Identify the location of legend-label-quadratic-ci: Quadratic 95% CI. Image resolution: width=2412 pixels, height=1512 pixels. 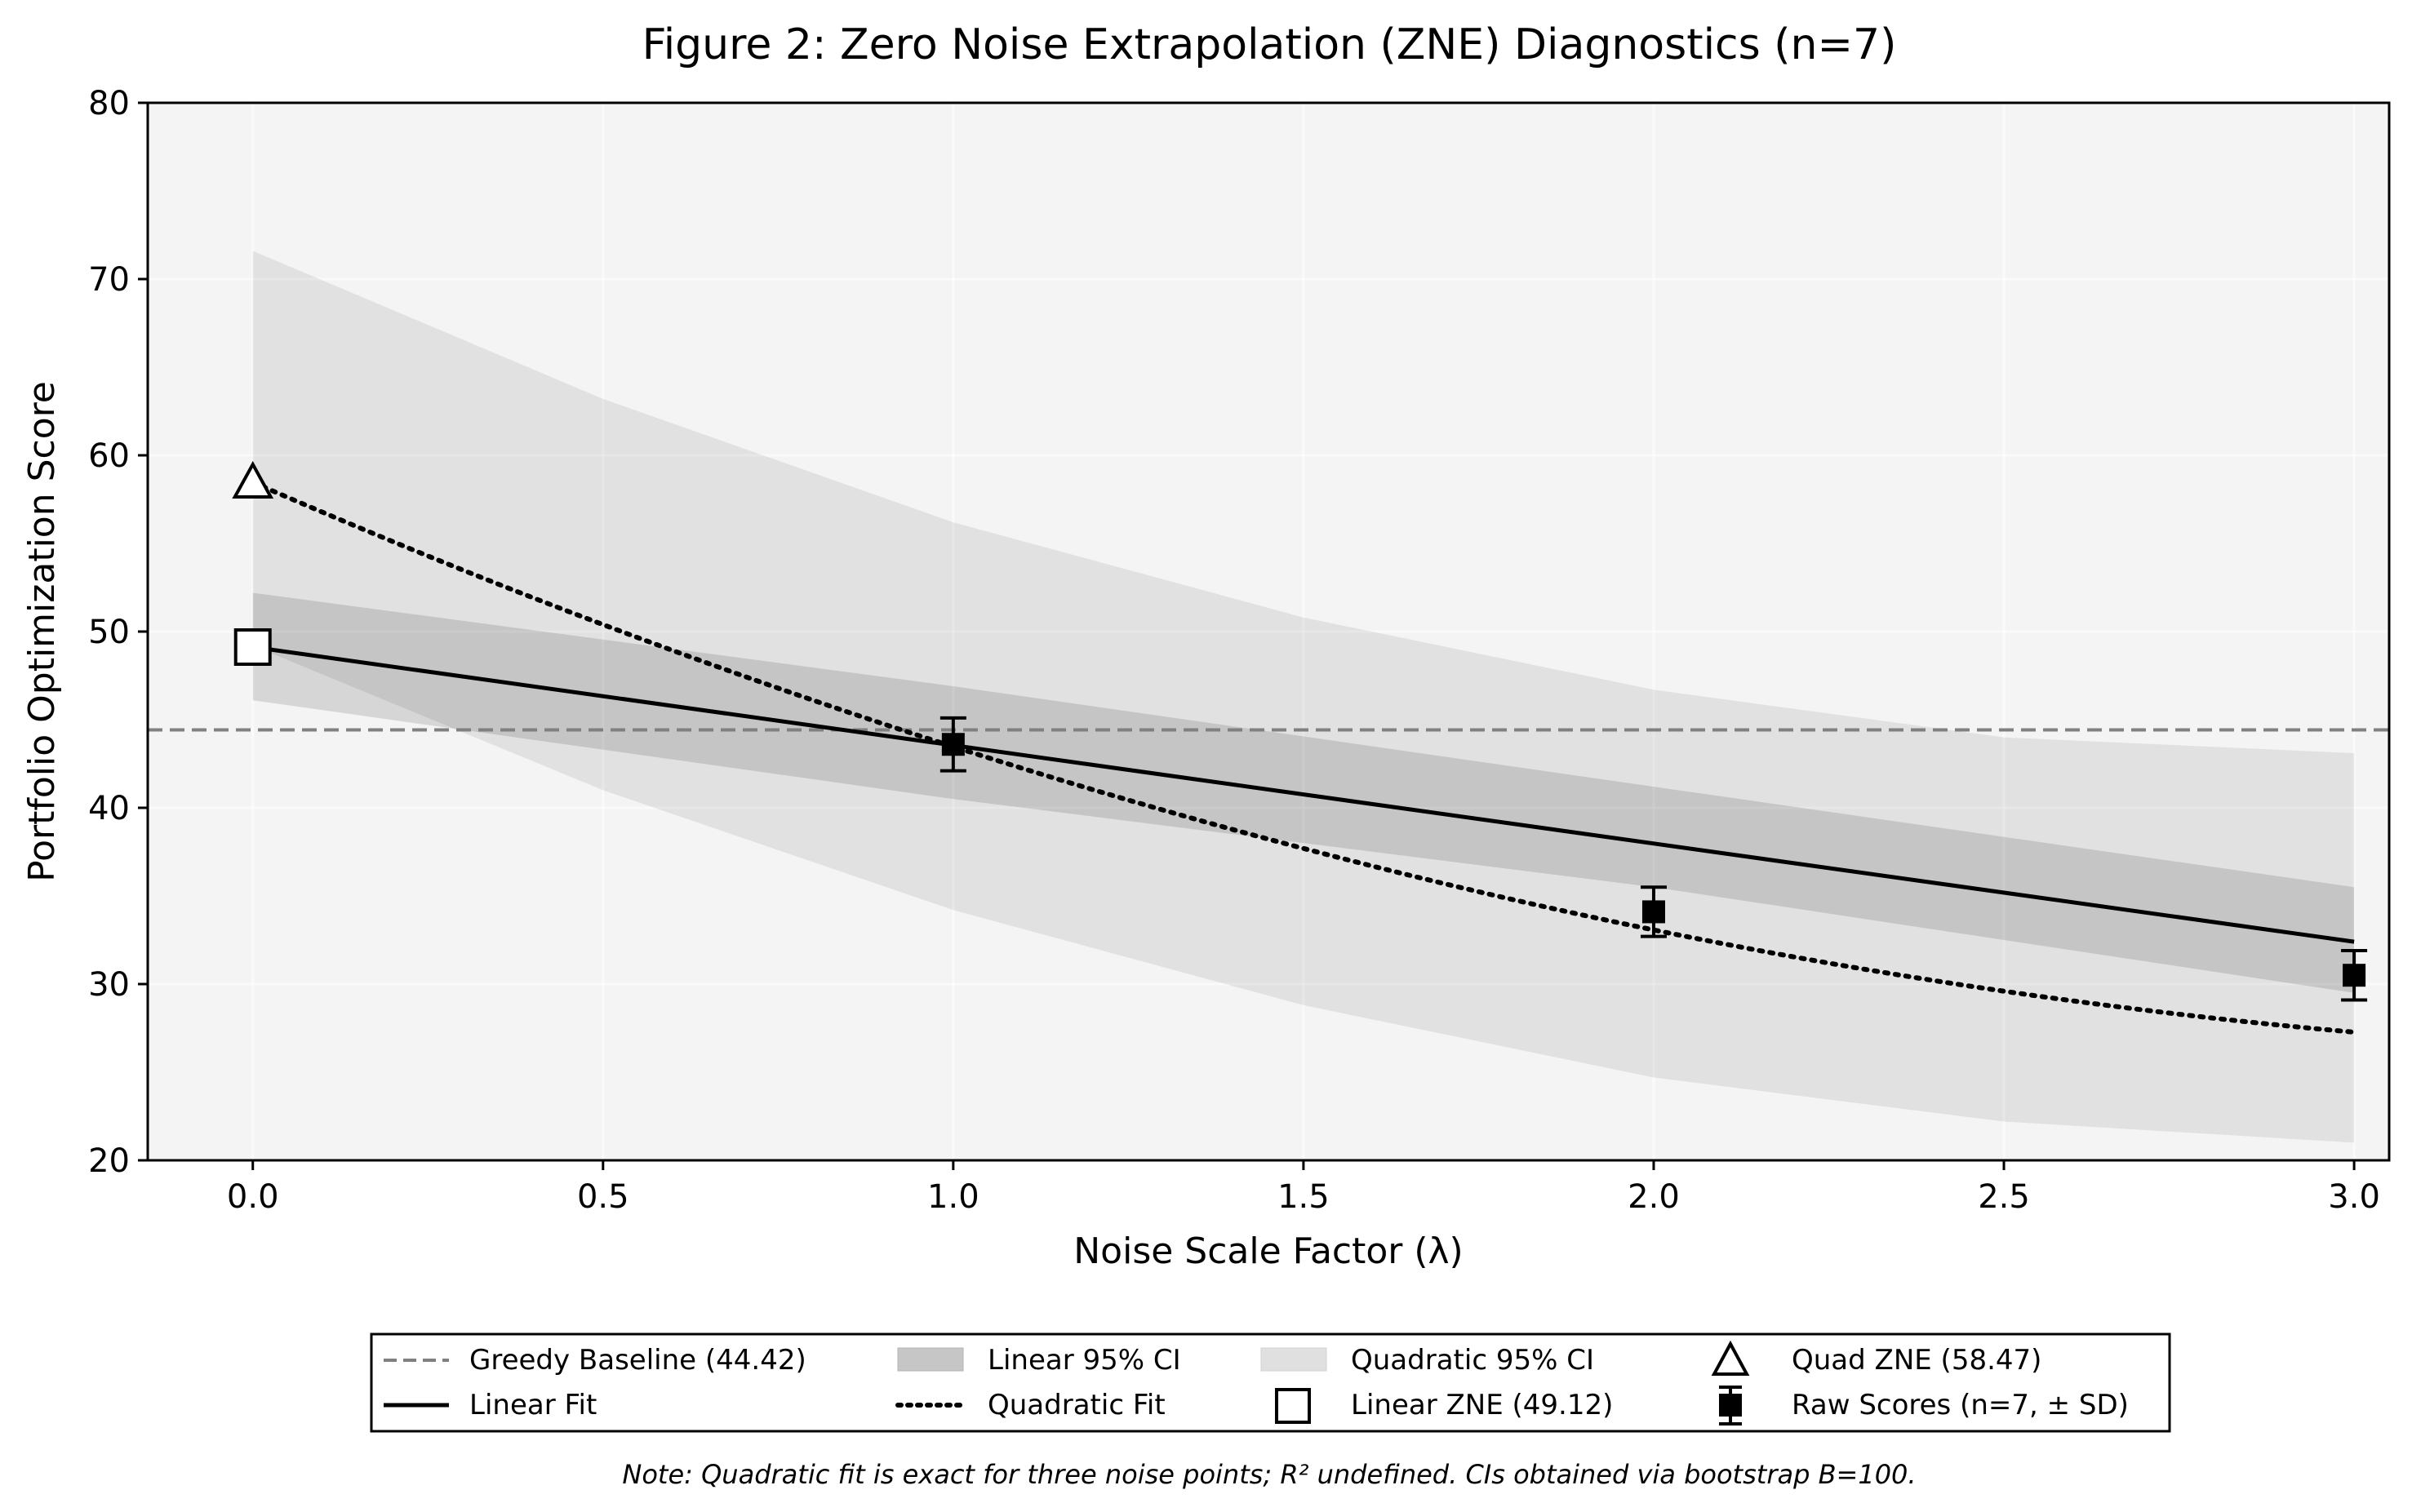
(1472, 1360).